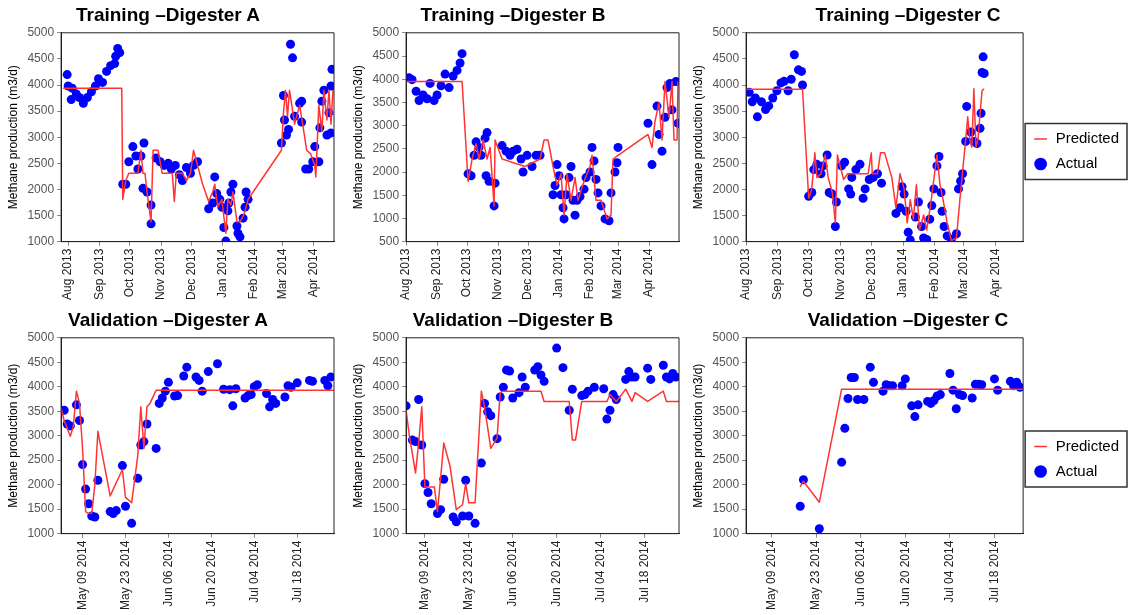 Image resolution: width=1147 pixels, height=615 pixels. Describe the element at coordinates (908, 319) in the screenshot. I see `chart-title: Validation –Digester C` at that location.